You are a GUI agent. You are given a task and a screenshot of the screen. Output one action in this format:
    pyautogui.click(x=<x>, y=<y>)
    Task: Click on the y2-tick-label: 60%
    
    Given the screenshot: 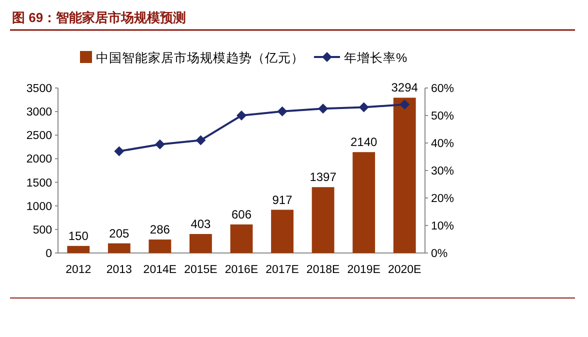 What is the action you would take?
    pyautogui.click(x=442, y=89)
    